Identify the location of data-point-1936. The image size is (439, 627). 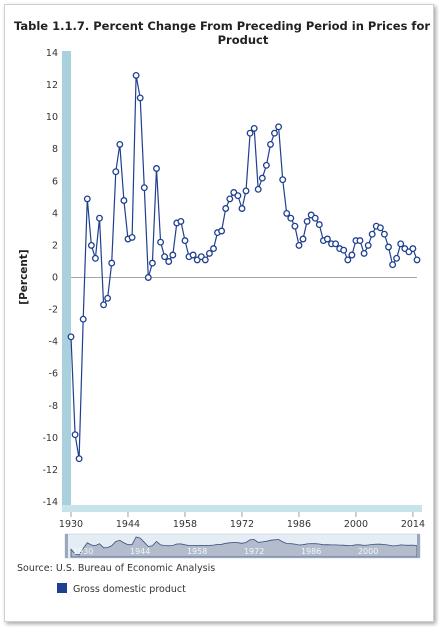
(95, 258).